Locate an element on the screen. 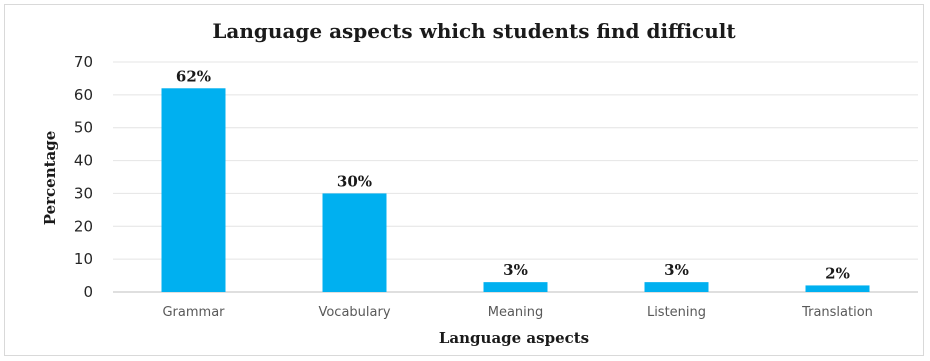 This screenshot has height=361, width=930. data-label-listening: 3% is located at coordinates (676, 270).